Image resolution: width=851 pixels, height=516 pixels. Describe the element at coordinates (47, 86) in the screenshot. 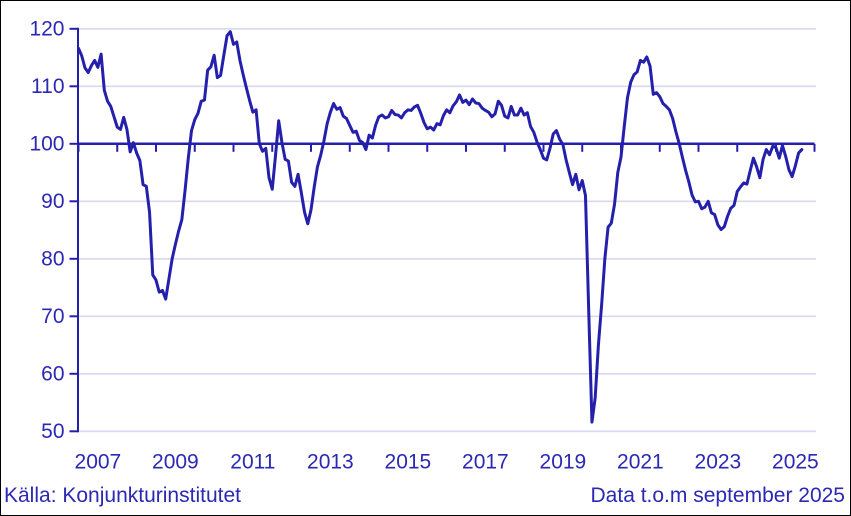

I see `y-tick-label-110: 110` at that location.